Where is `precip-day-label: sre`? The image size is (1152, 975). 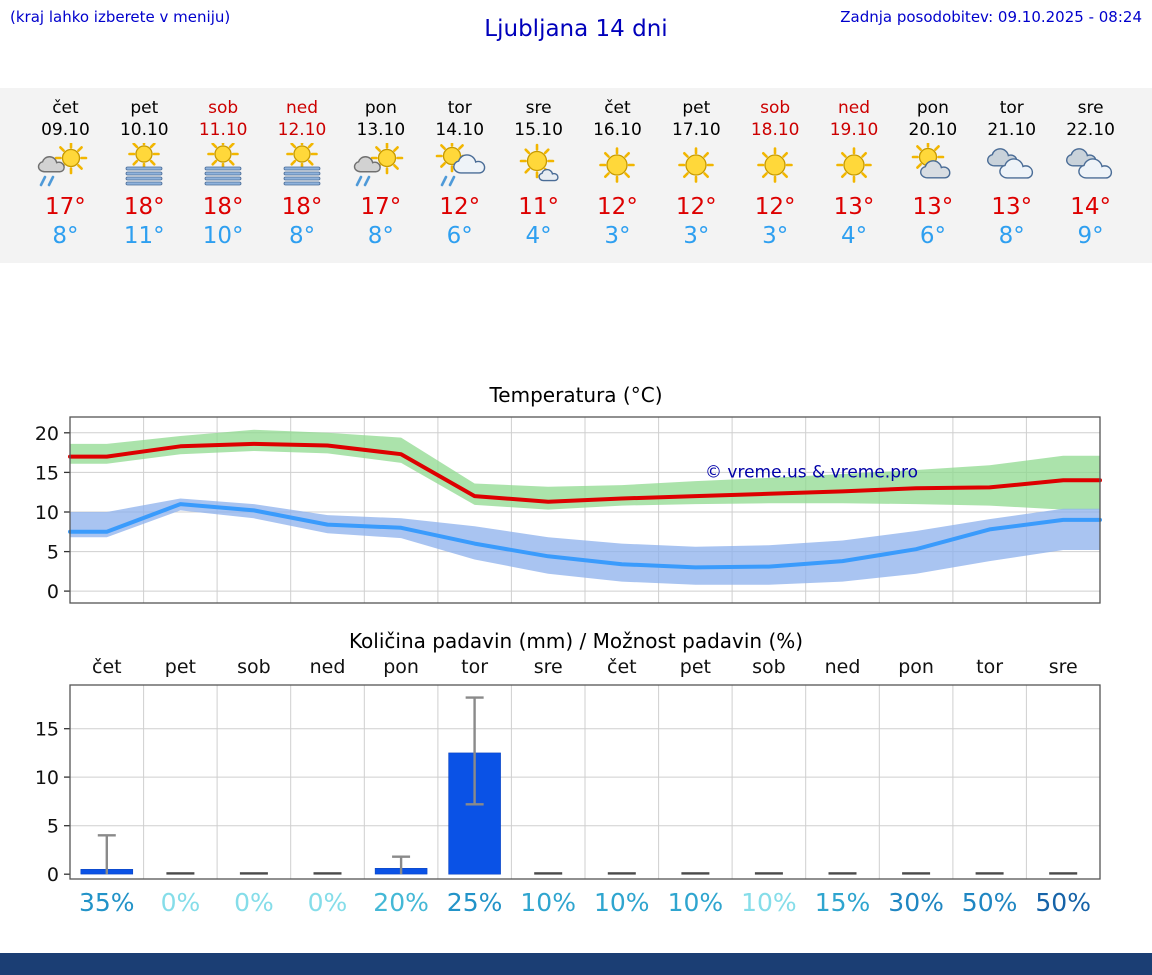 precip-day-label: sre is located at coordinates (548, 667).